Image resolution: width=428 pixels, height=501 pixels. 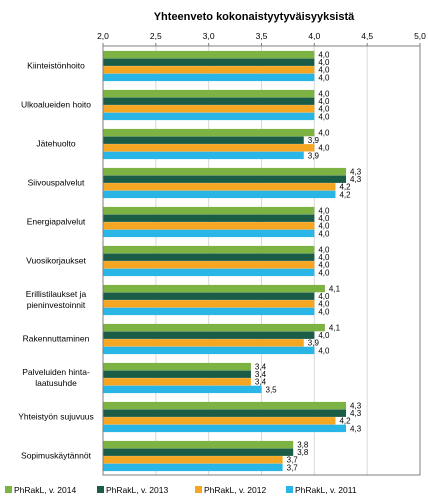 I want to click on category-label: Vuosikorjaukset, so click(x=56, y=261).